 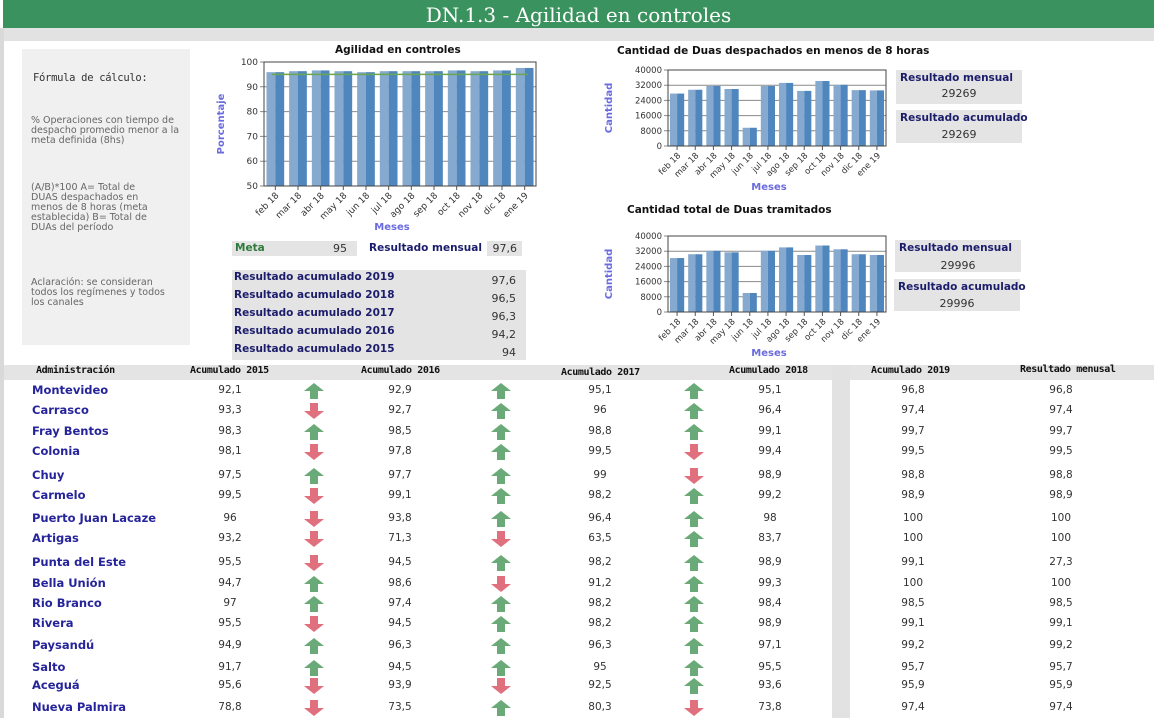 I want to click on cell-a2018: 97,1, so click(x=770, y=645).